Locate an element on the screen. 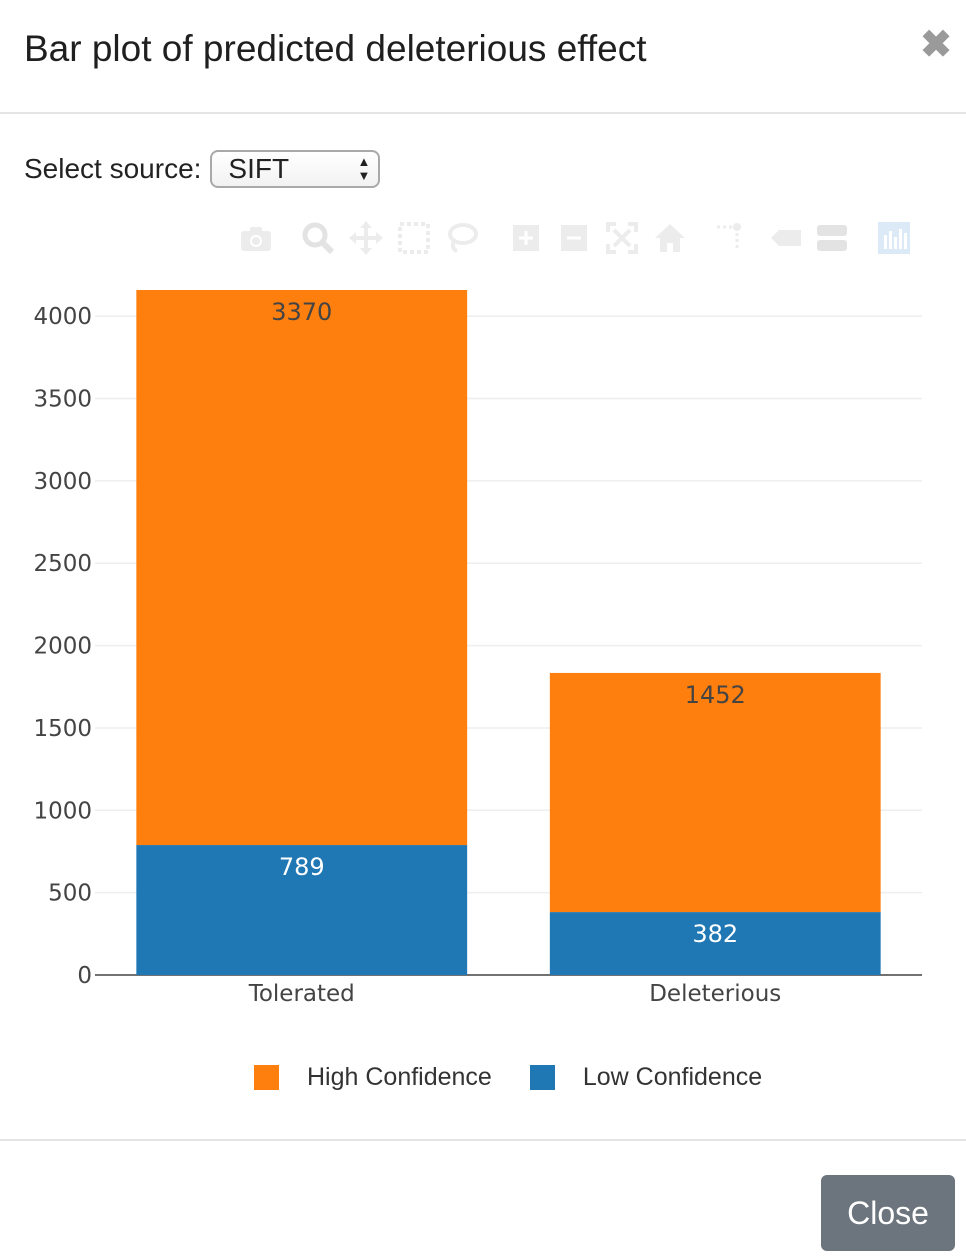 The image size is (966, 1257). legend-swatch-low is located at coordinates (542, 1077).